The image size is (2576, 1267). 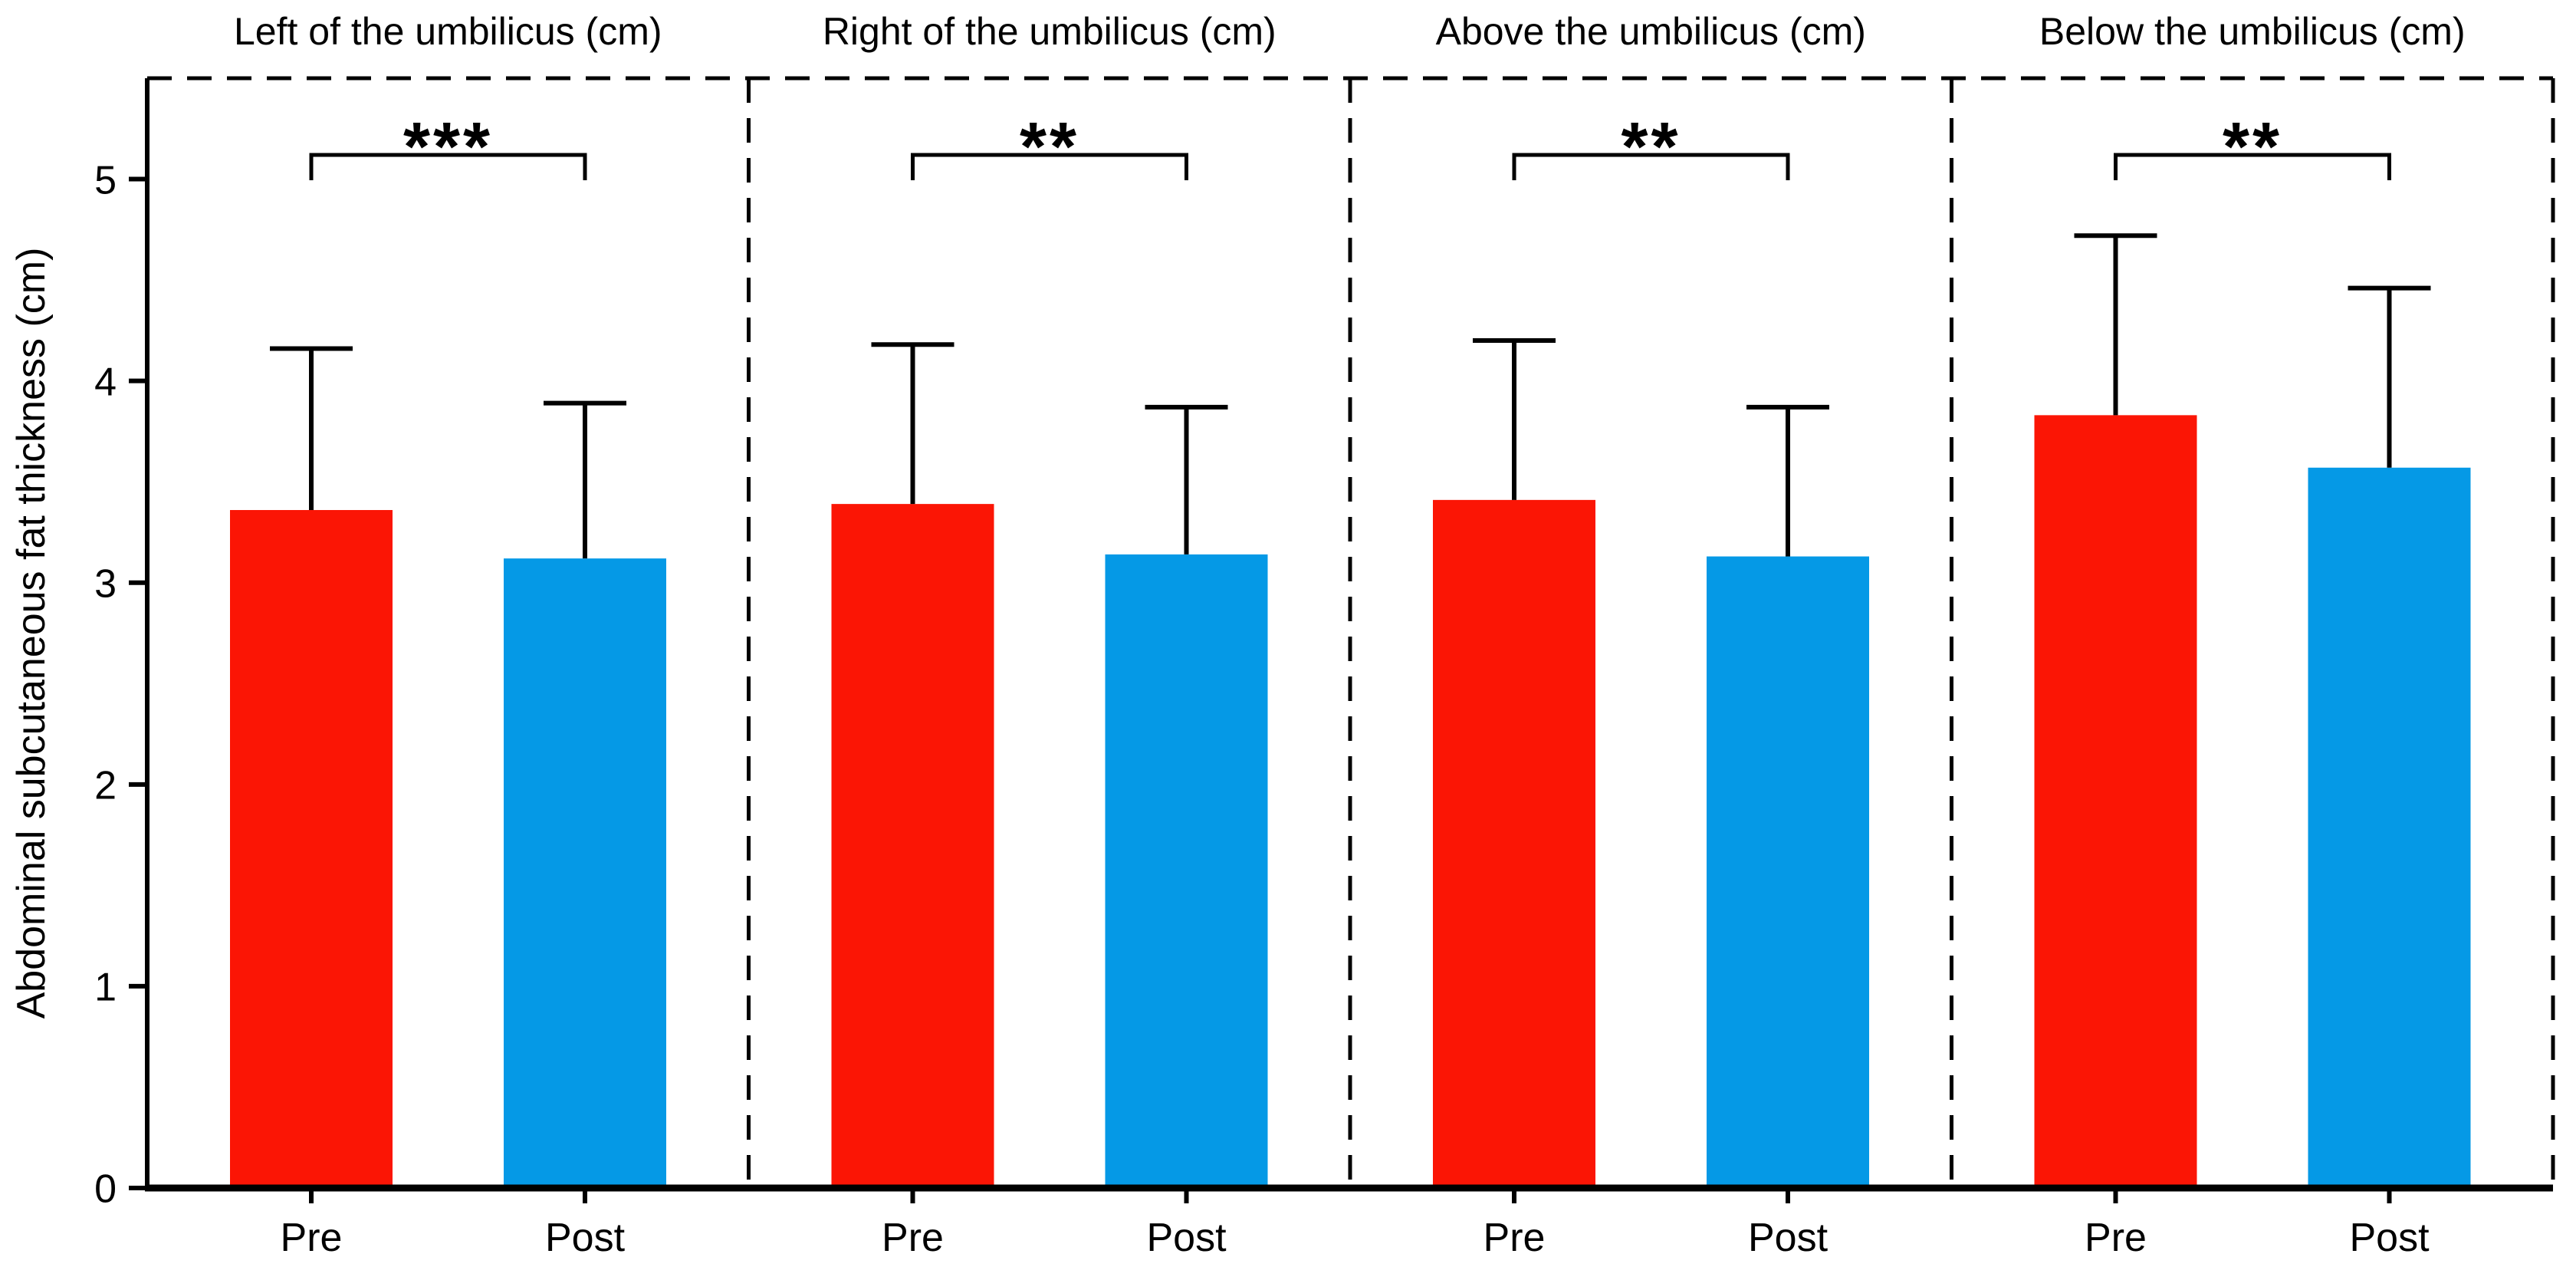 What do you see at coordinates (1050, 31) in the screenshot?
I see `panel-title: Right of the umbilicus (cm)` at bounding box center [1050, 31].